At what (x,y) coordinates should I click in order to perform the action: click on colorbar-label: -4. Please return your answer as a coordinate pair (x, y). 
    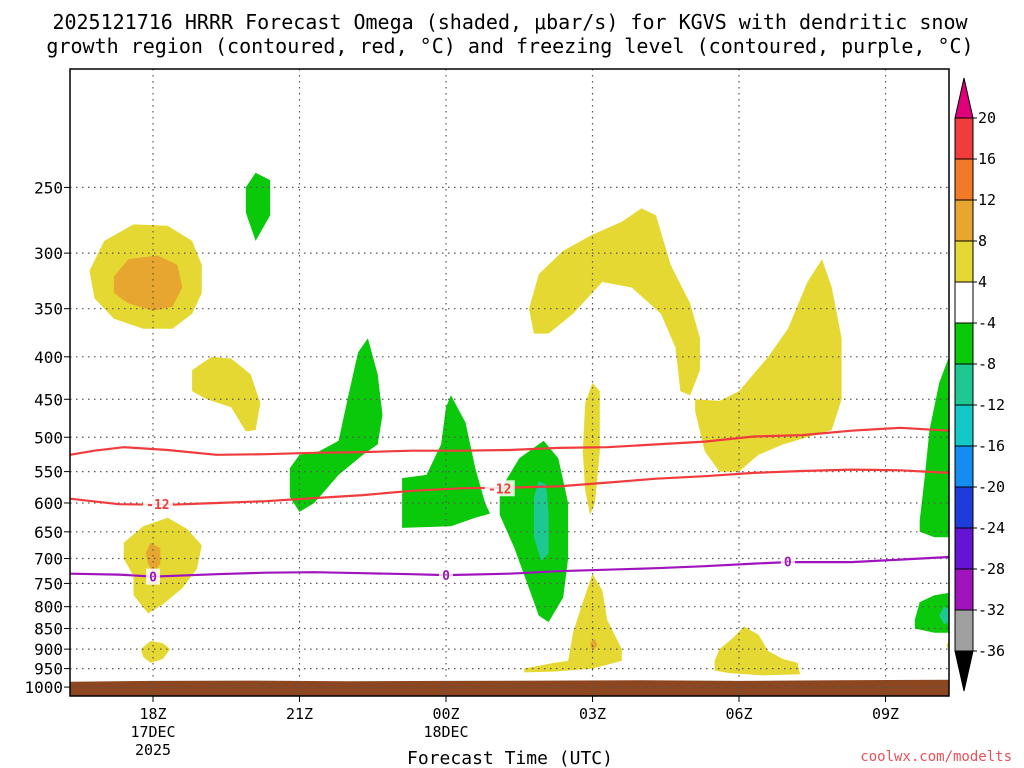
    Looking at the image, I should click on (987, 323).